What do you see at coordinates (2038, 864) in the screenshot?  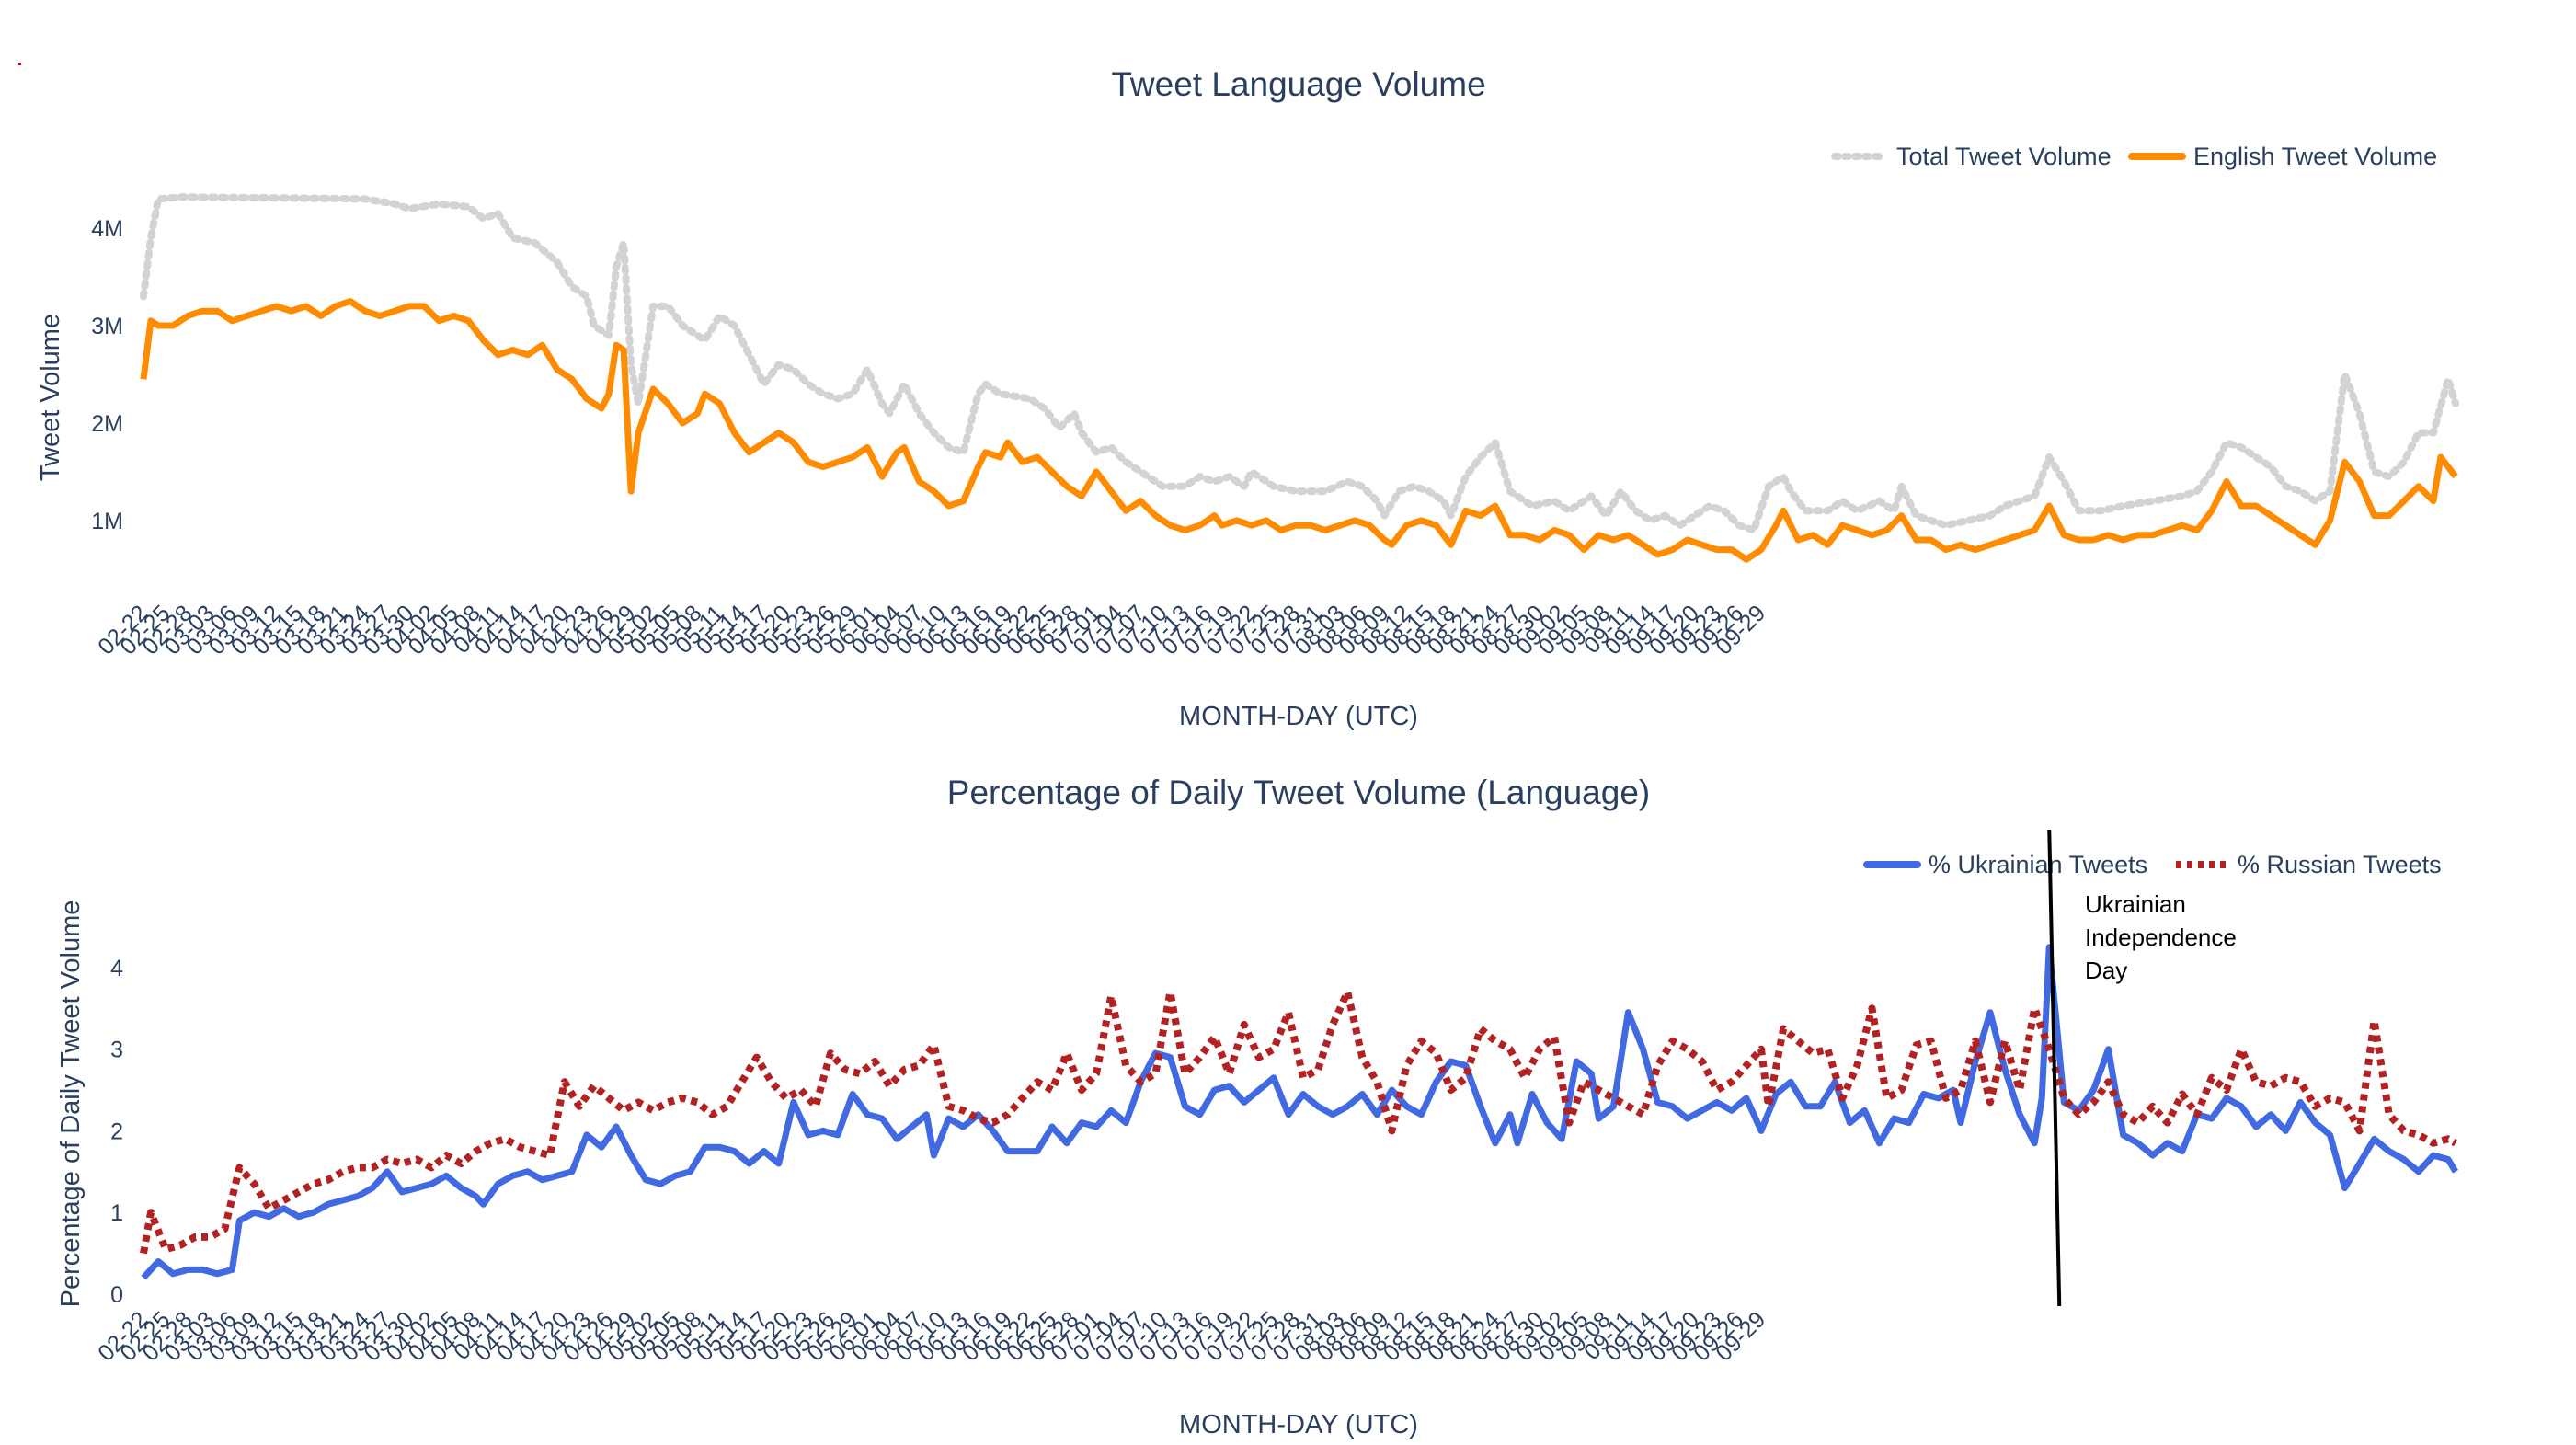 I see `legend-ukrainian-label: % Ukrainian Tweets` at bounding box center [2038, 864].